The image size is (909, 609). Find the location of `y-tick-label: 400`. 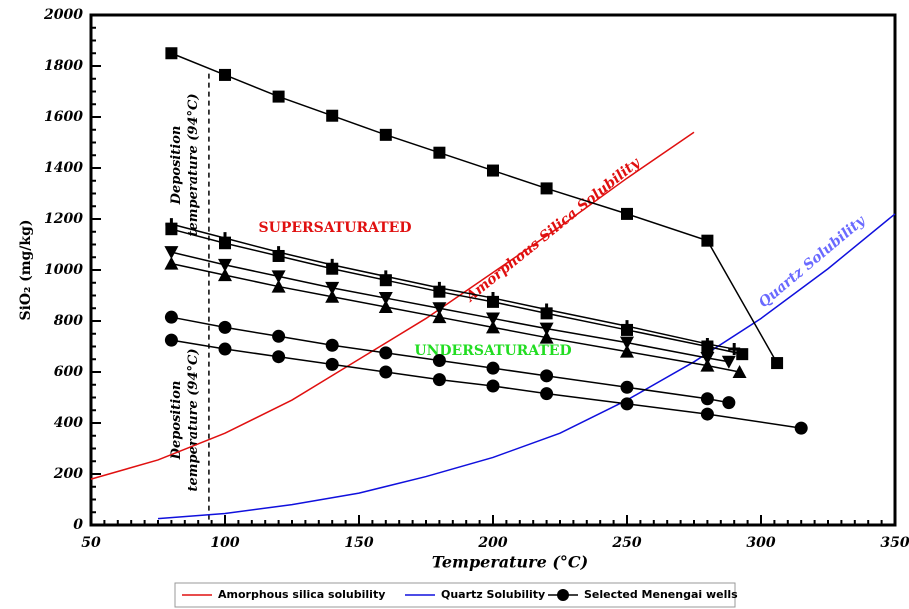

y-tick-label: 400 is located at coordinates (68, 423).